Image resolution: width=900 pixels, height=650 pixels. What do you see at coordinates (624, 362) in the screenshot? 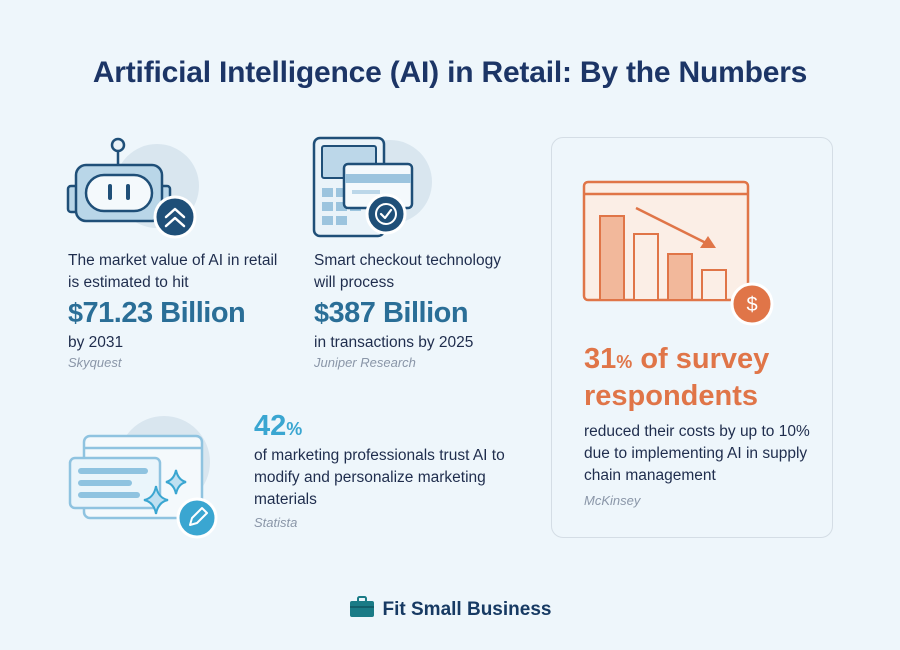
I see `supply-chain-percent-unit: %` at bounding box center [624, 362].